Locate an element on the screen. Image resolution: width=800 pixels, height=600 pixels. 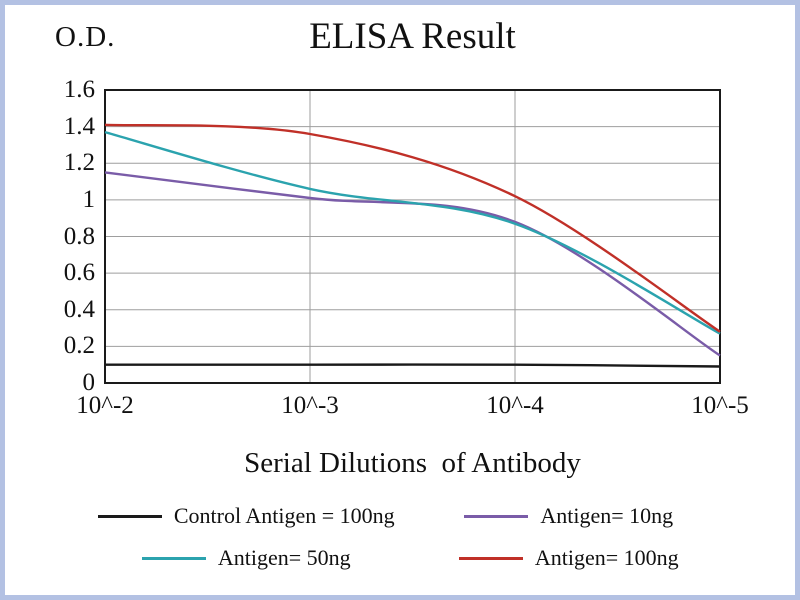
y-tick-label: 0.2 is located at coordinates (79, 346).